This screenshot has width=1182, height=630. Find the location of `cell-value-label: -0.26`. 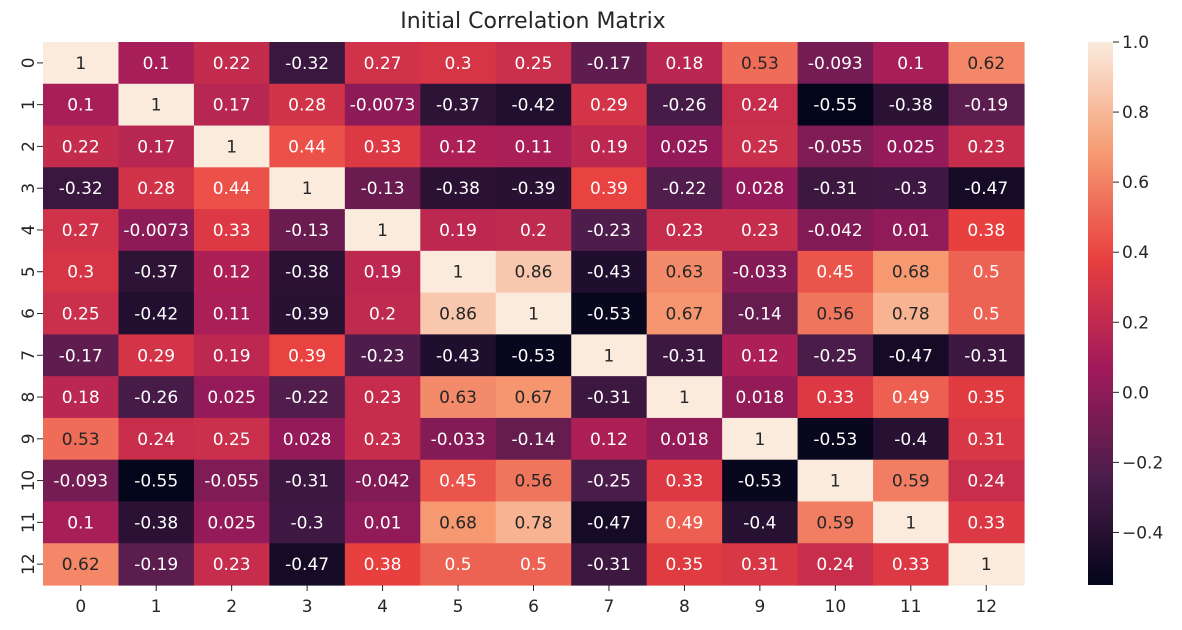

cell-value-label: -0.26 is located at coordinates (684, 106).